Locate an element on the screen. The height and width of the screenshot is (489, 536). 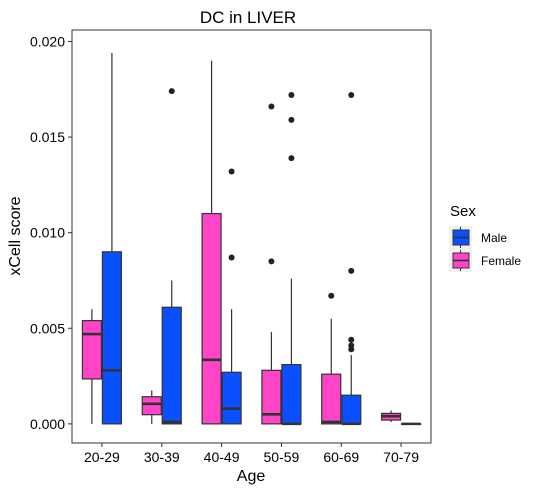
x-tick-label: 40-49 is located at coordinates (222, 457).